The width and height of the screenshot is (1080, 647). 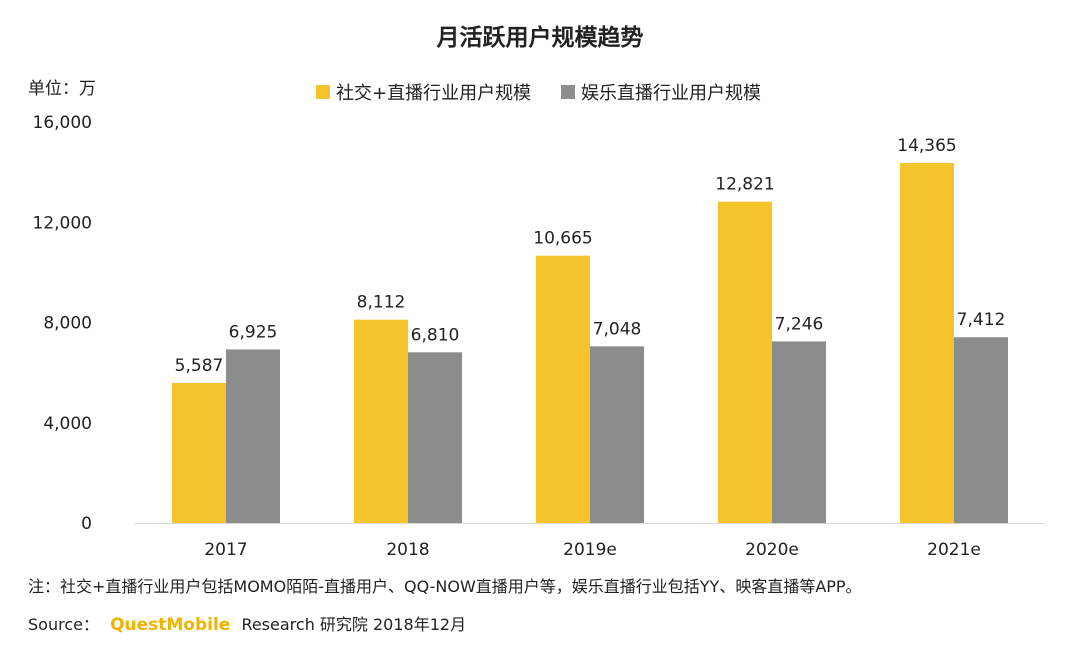 I want to click on x-tick-label: 2019e, so click(x=590, y=550).